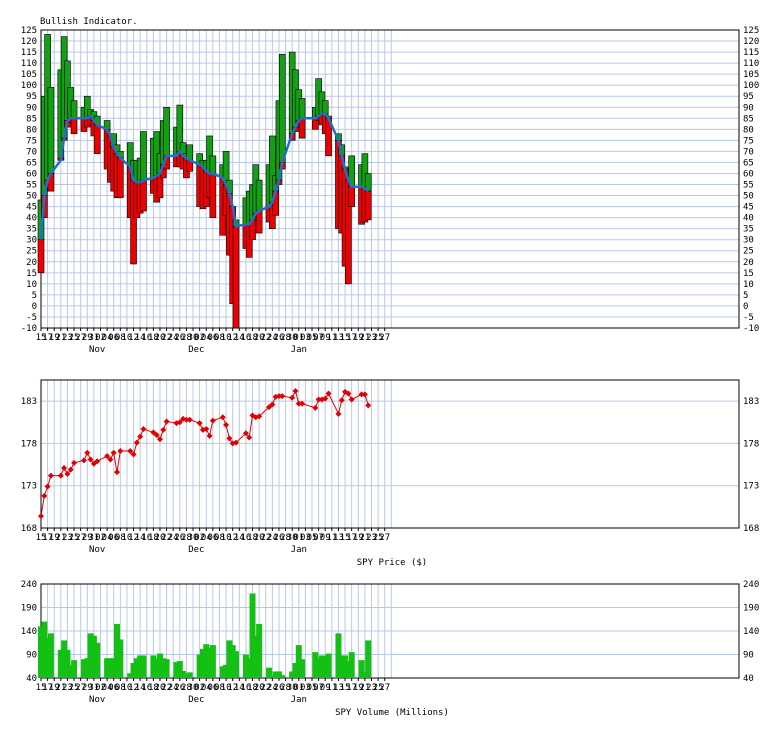  What do you see at coordinates (173, 338) in the screenshot?
I see `indicator-xtick-label: 24` at bounding box center [173, 338].